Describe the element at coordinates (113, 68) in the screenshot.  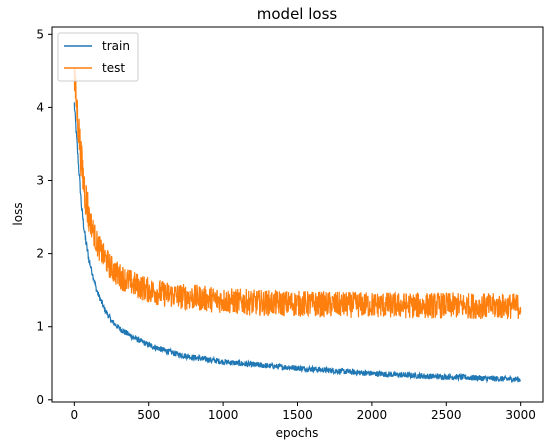
I see `legend-test-label: test` at that location.